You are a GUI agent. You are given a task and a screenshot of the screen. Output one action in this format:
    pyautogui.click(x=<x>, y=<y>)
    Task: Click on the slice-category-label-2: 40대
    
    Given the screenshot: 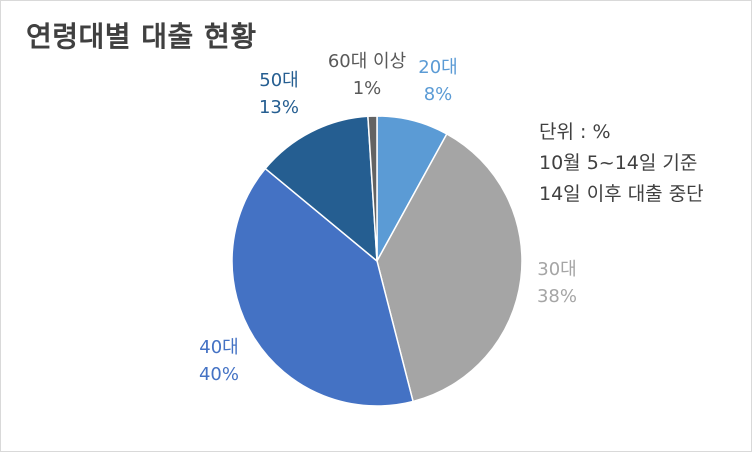 What is the action you would take?
    pyautogui.click(x=218, y=347)
    